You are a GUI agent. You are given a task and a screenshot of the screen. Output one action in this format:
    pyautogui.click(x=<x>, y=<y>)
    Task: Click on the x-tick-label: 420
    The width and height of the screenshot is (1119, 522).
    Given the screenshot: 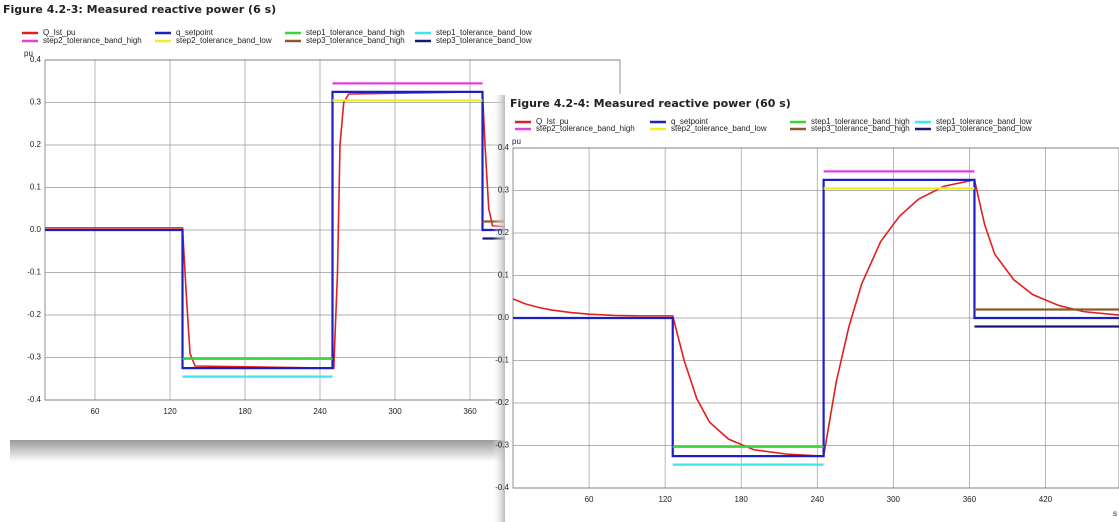 What is the action you would take?
    pyautogui.click(x=1046, y=499)
    